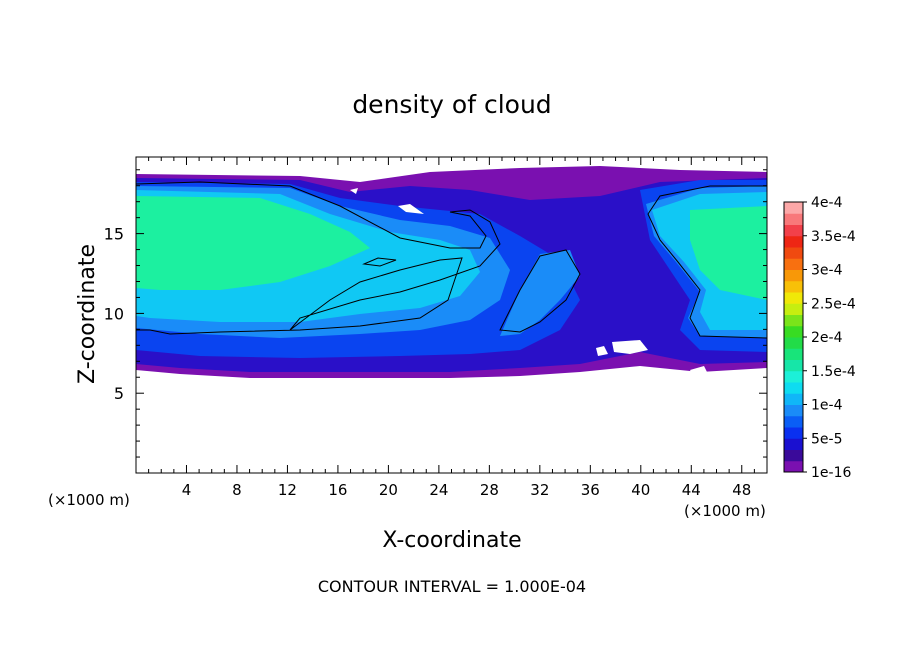 This screenshot has width=904, height=654. What do you see at coordinates (827, 271) in the screenshot?
I see `colorbar-label: 3e-4` at bounding box center [827, 271].